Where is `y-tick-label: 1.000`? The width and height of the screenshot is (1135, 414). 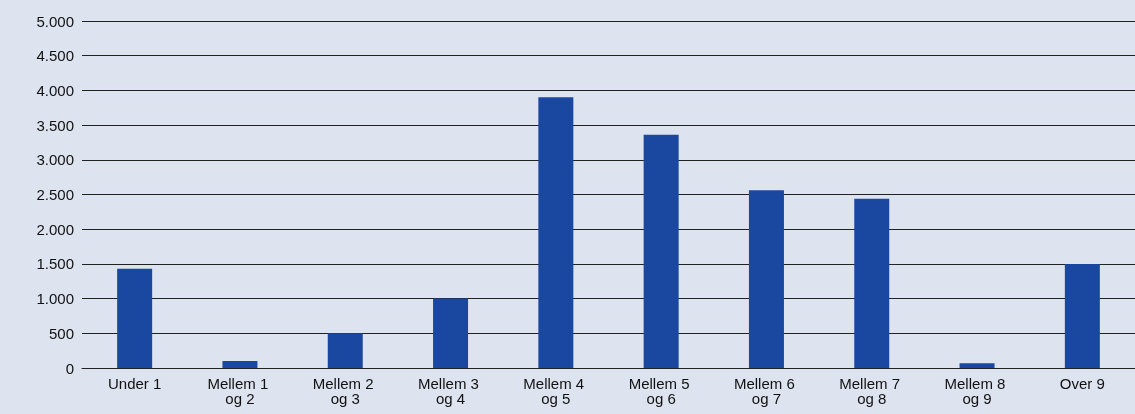 y-tick-label: 1.000 is located at coordinates (55, 299).